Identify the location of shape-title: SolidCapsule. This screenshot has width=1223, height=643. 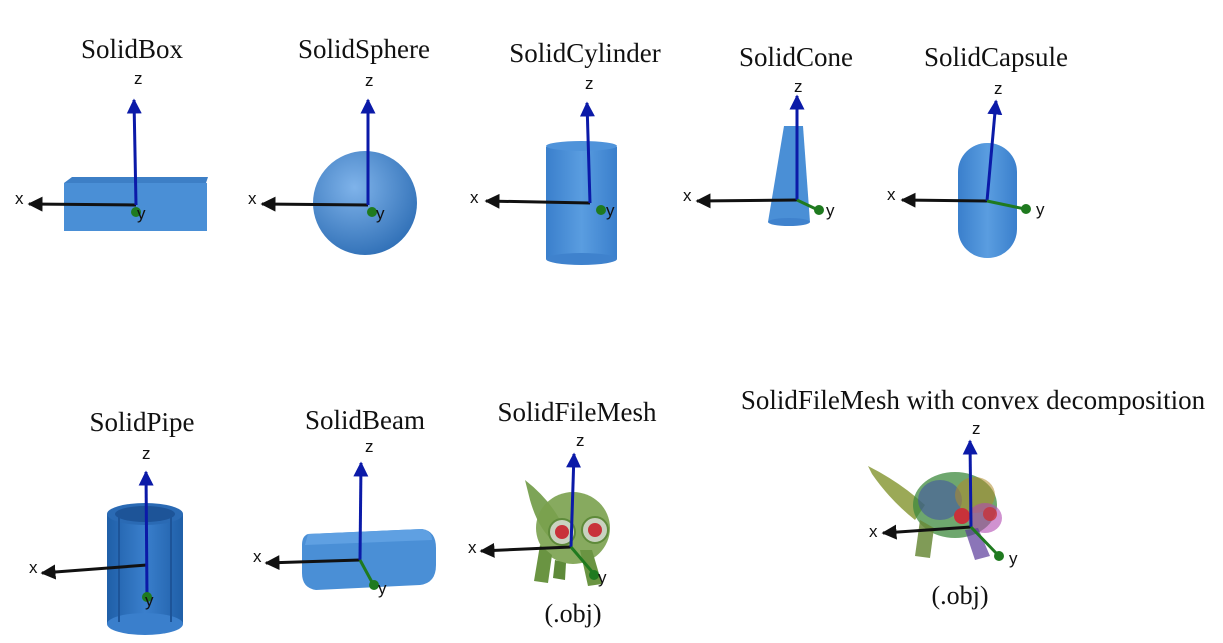
(996, 57).